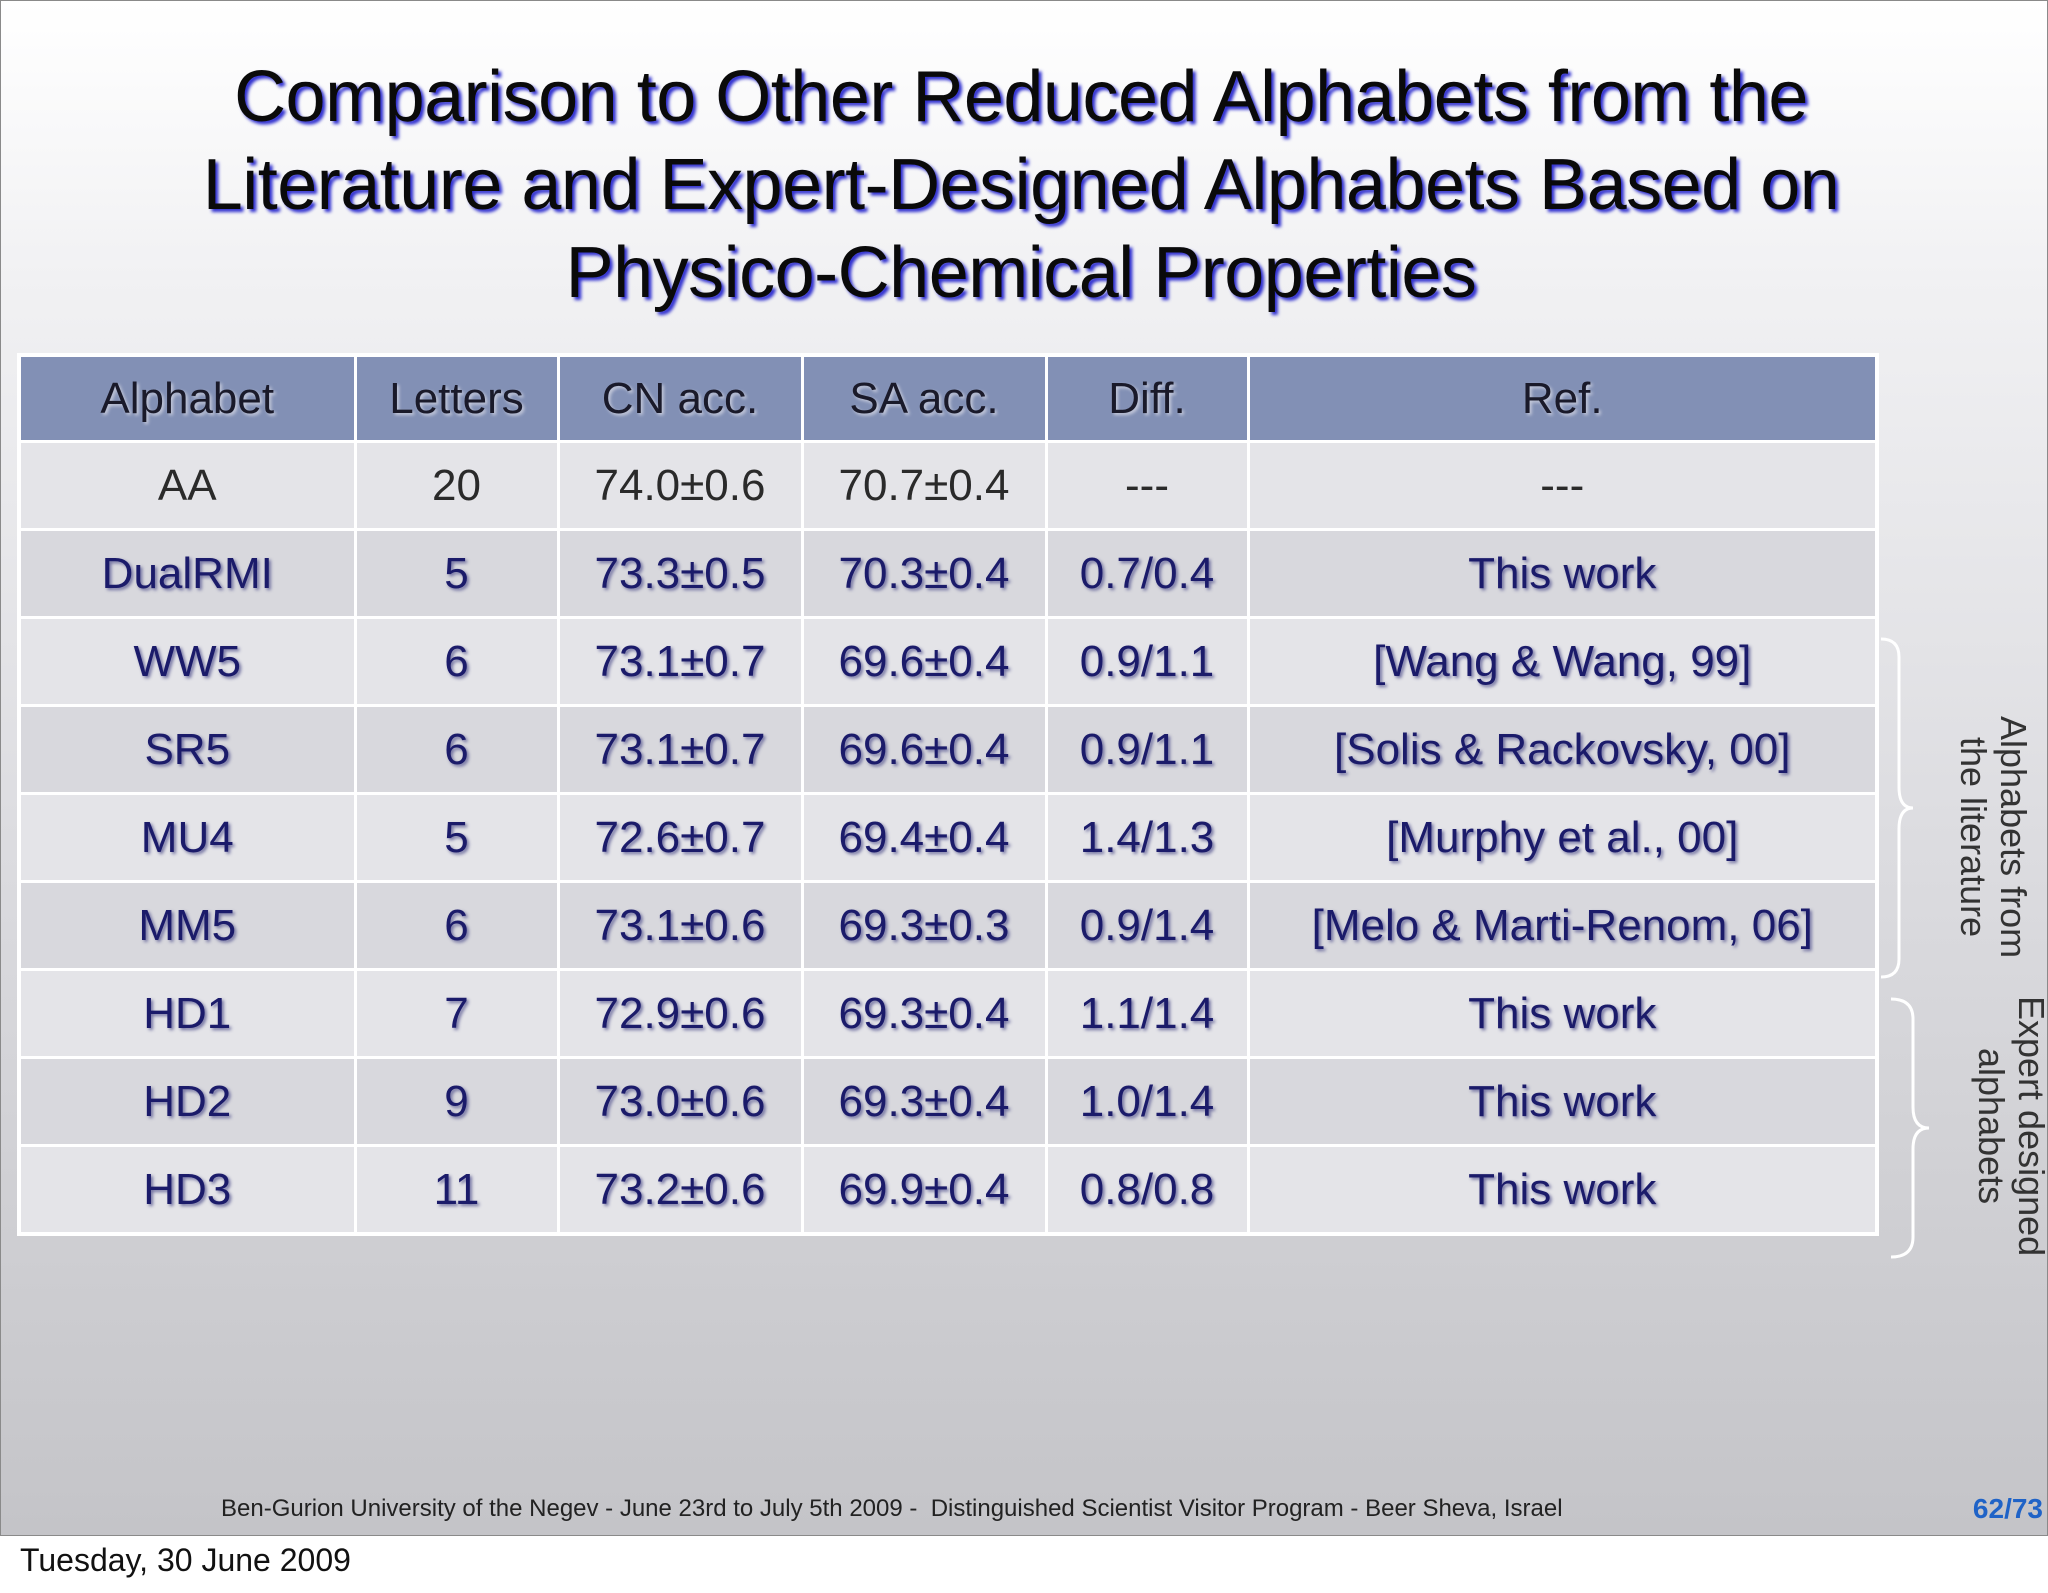  I want to click on cell-cn-acc: 73.0±0.6, so click(680, 1101).